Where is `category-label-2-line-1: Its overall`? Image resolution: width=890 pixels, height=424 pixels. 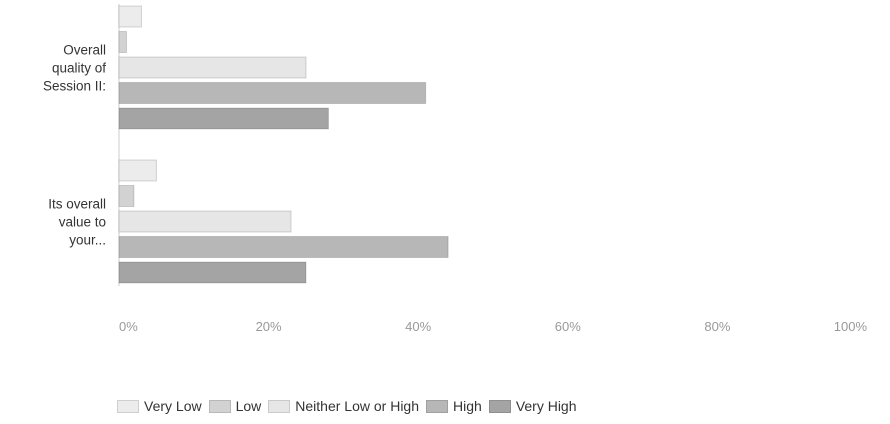 category-label-2-line-1: Its overall is located at coordinates (77, 204).